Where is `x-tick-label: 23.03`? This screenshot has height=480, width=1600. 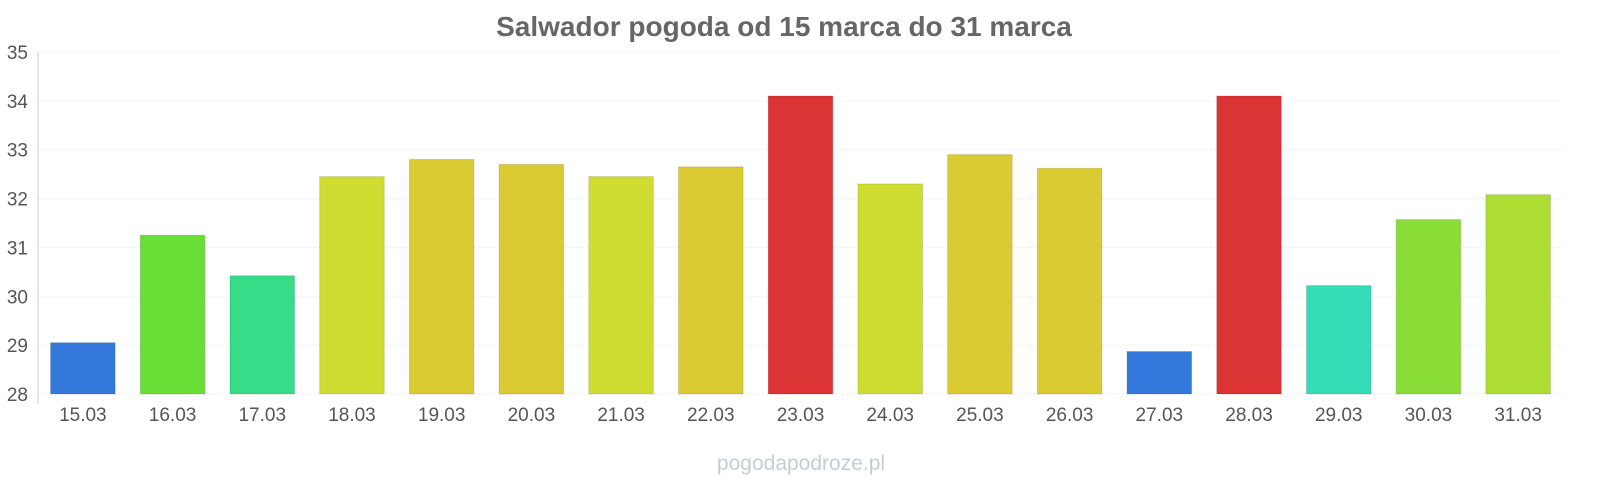 x-tick-label: 23.03 is located at coordinates (801, 415).